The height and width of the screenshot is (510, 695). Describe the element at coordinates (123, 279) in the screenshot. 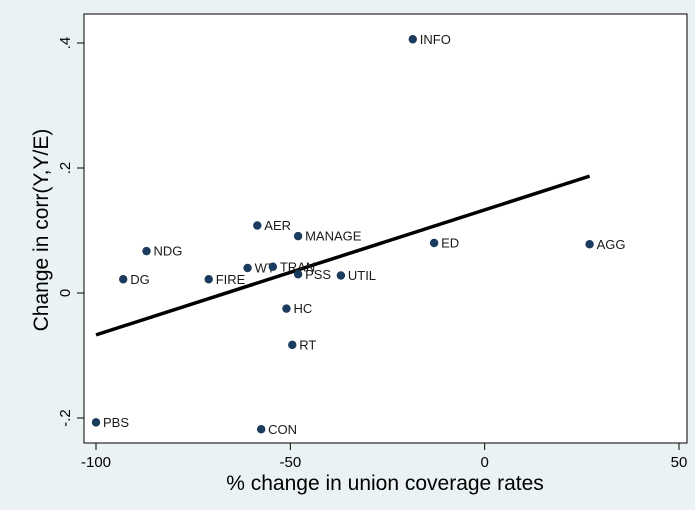

I see `data-point-dg` at that location.